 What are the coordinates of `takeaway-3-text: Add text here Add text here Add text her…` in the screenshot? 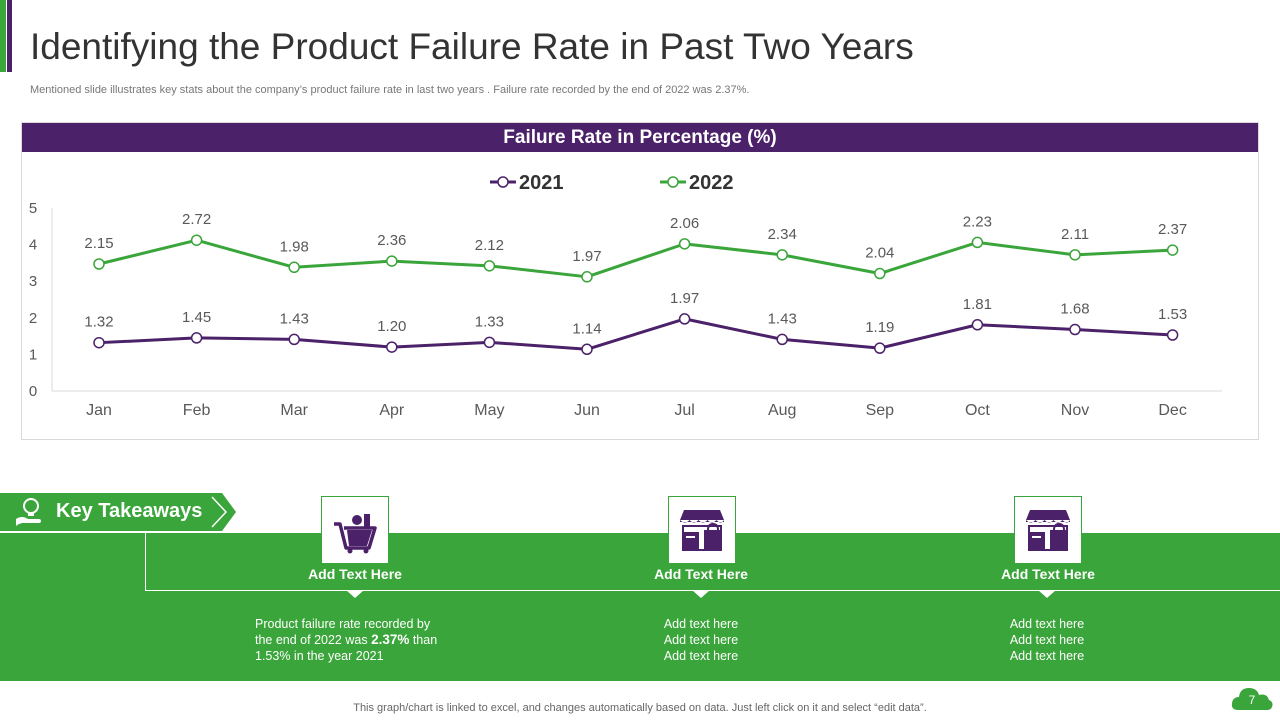 It's located at (1047, 640).